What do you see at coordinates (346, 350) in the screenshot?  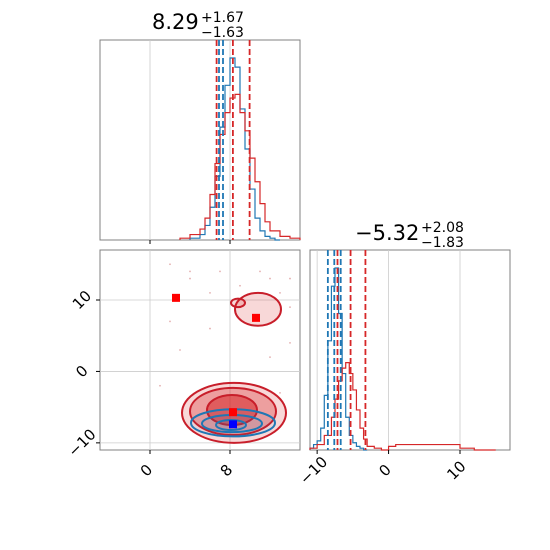 I see `panel-marginal-2-quantiles` at bounding box center [346, 350].